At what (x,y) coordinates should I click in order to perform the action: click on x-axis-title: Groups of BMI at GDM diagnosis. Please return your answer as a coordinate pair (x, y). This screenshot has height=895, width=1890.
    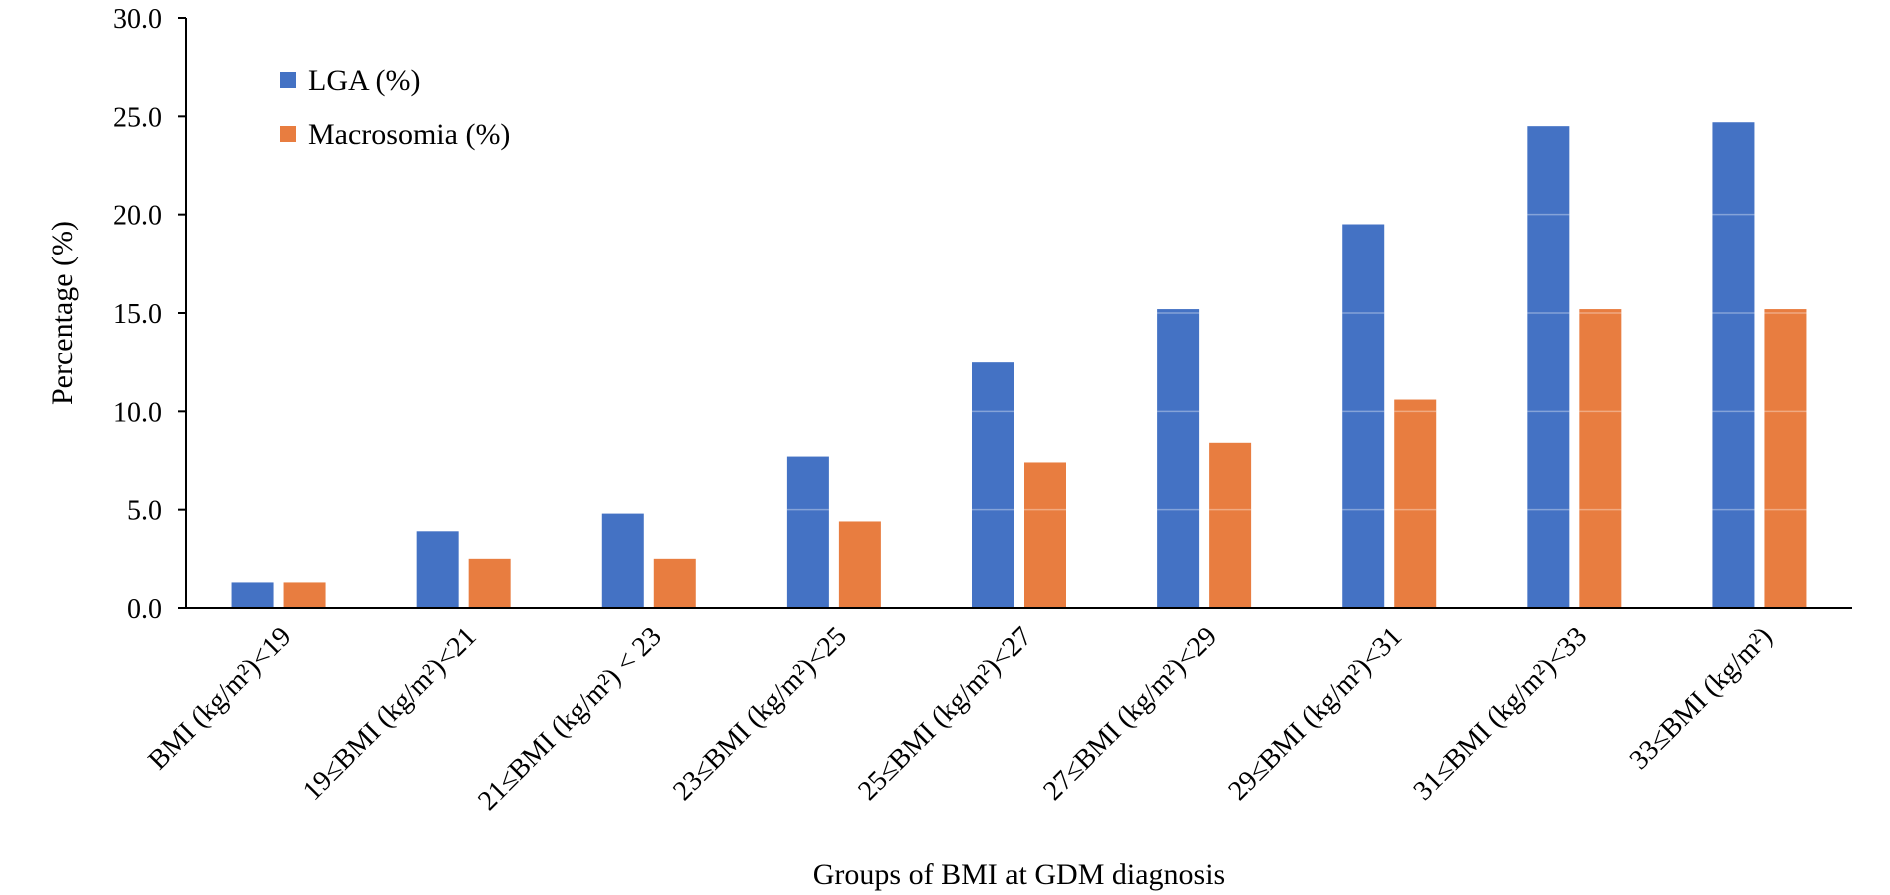
    Looking at the image, I should click on (1019, 874).